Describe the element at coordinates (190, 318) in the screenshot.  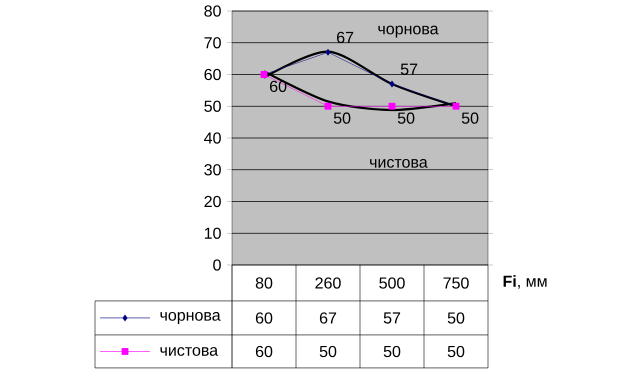
I see `legend-label: чорнова` at that location.